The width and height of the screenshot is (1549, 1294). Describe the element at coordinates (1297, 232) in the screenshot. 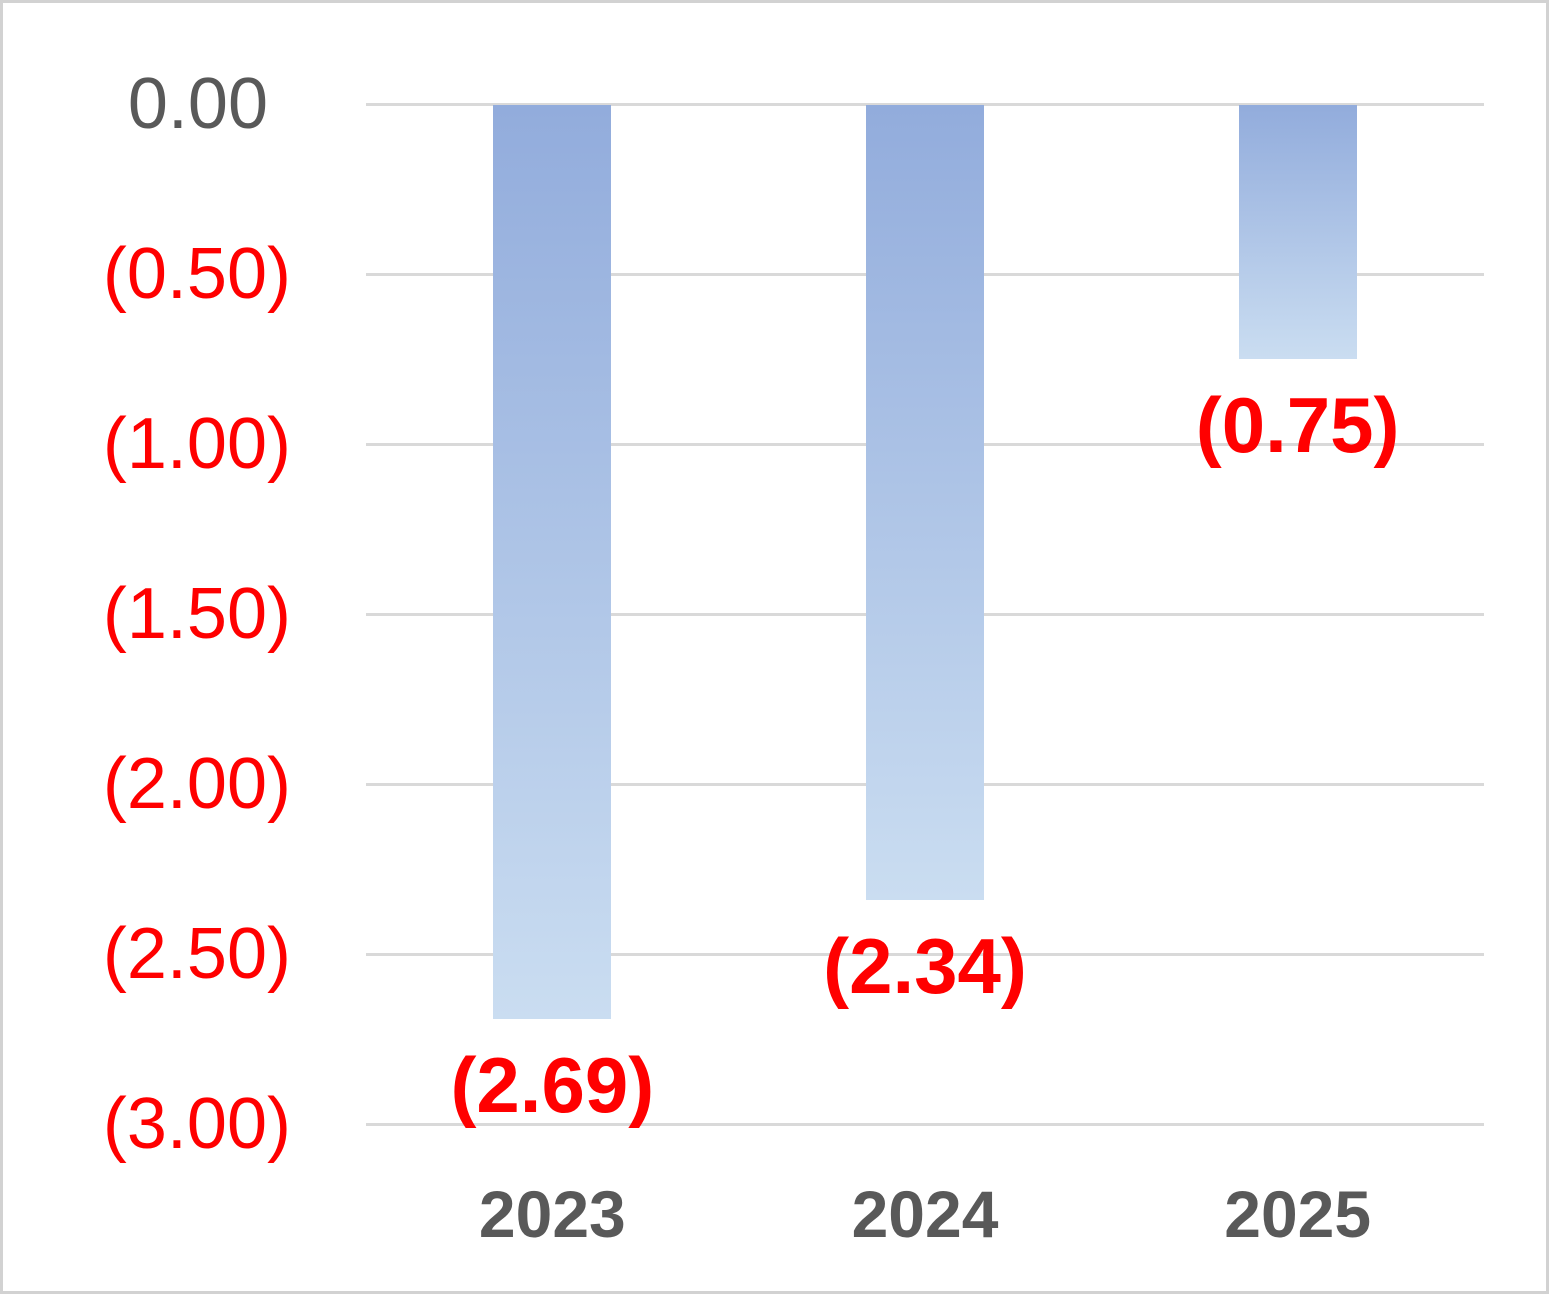

I see `bar-2025` at that location.